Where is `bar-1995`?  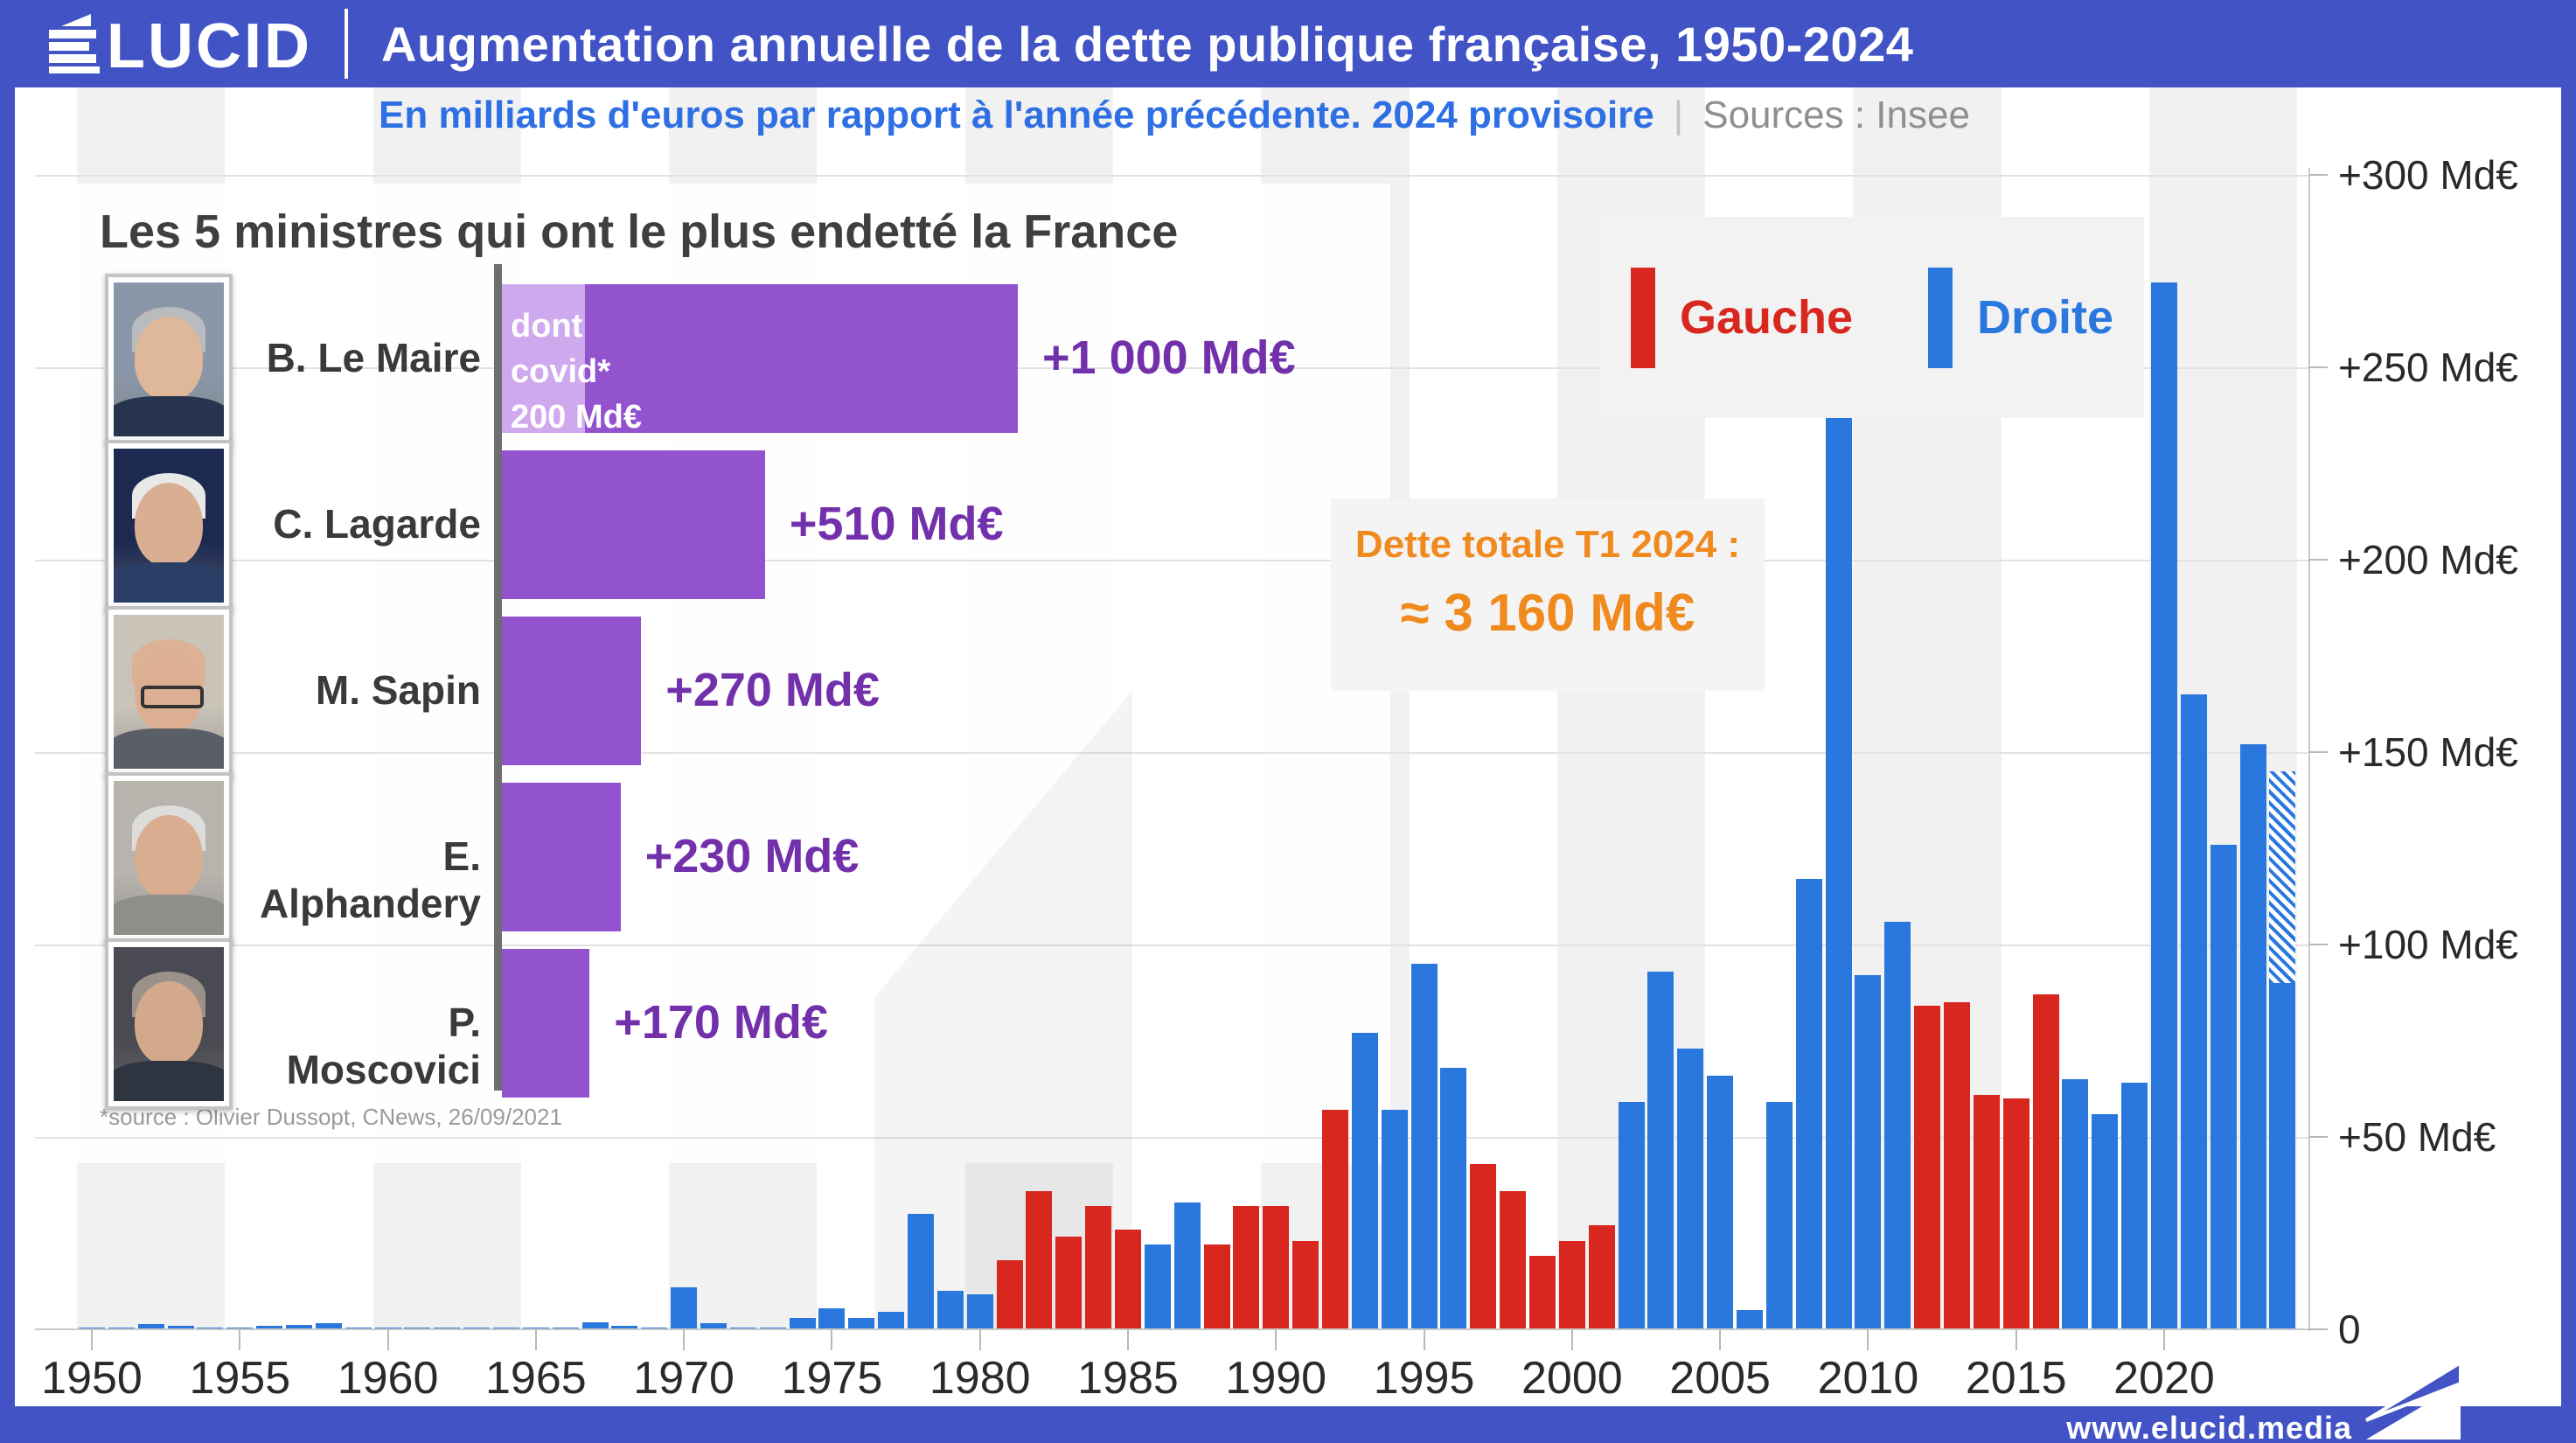
bar-1995 is located at coordinates (1424, 1146).